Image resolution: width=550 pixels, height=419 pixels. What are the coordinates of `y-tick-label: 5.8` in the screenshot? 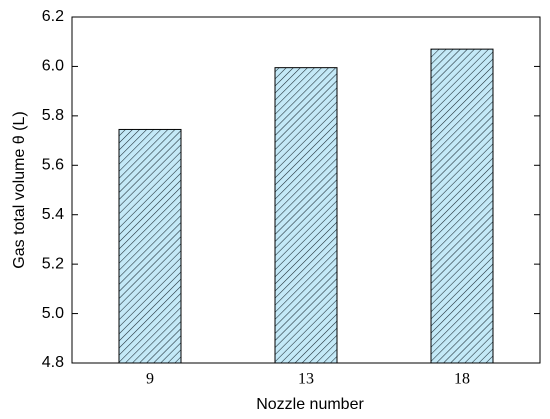 It's located at (53, 115).